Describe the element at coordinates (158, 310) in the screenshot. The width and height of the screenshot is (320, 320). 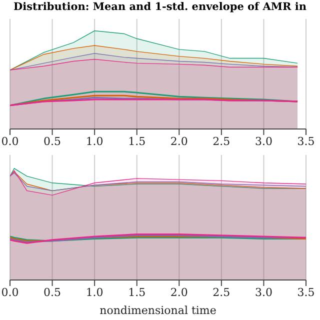
I see `x-axis-title: nondimensional time` at that location.